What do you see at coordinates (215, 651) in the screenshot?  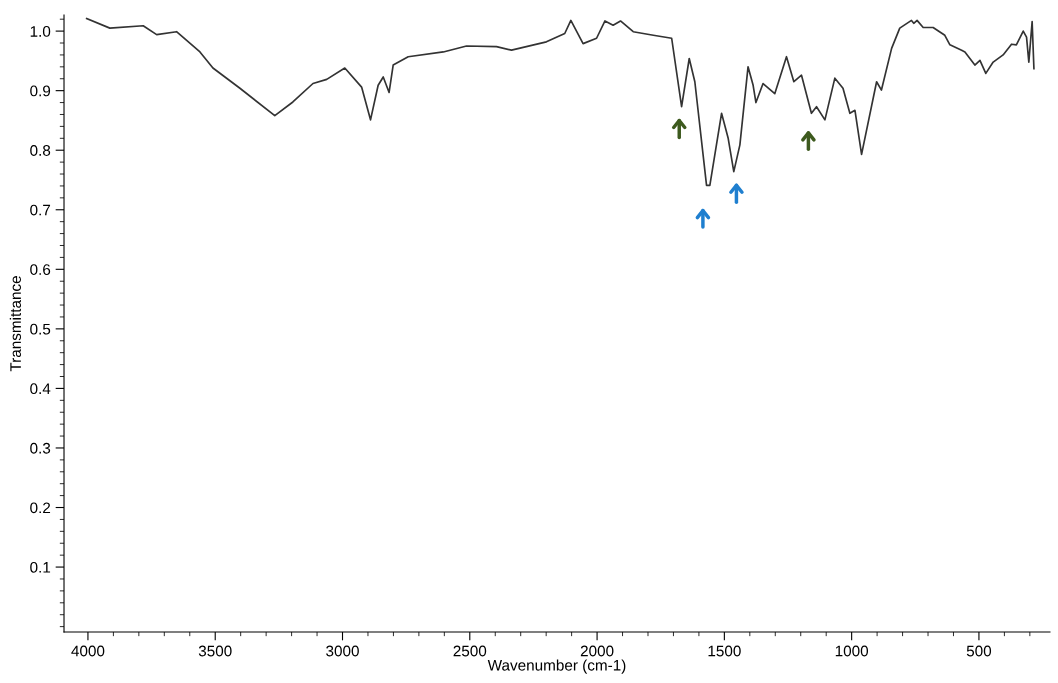 I see `x-tick-label: 3500` at bounding box center [215, 651].